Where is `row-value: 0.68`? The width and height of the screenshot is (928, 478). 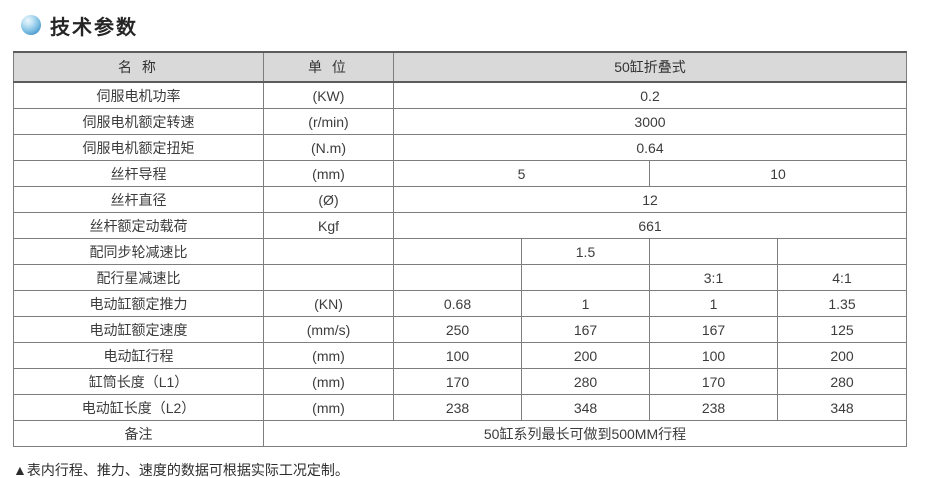
row-value: 0.68 is located at coordinates (457, 303).